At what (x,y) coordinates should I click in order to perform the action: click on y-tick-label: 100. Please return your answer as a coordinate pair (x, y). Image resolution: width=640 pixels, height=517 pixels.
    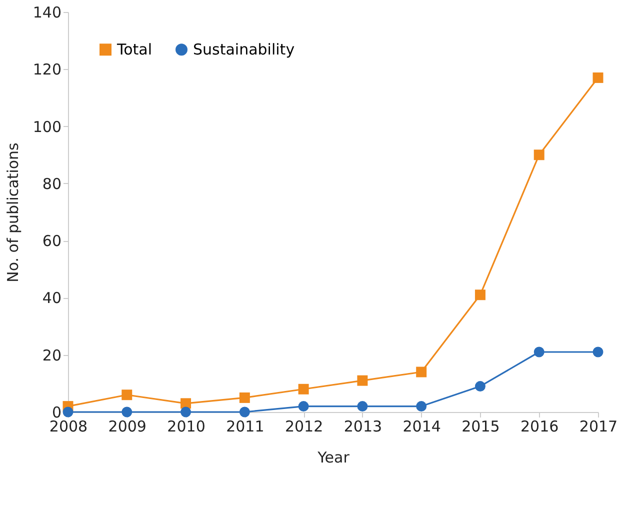
    Looking at the image, I should click on (47, 127).